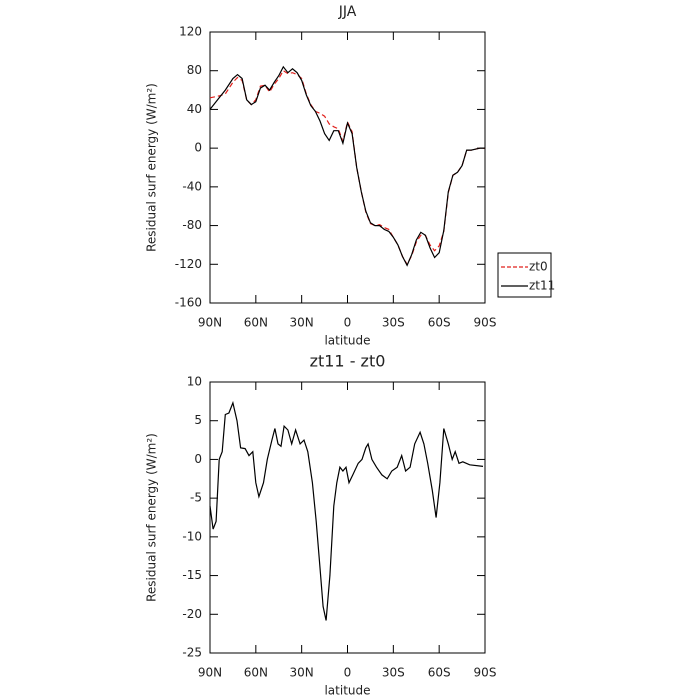 This screenshot has width=700, height=700. I want to click on y-tick-label: 40, so click(194, 109).